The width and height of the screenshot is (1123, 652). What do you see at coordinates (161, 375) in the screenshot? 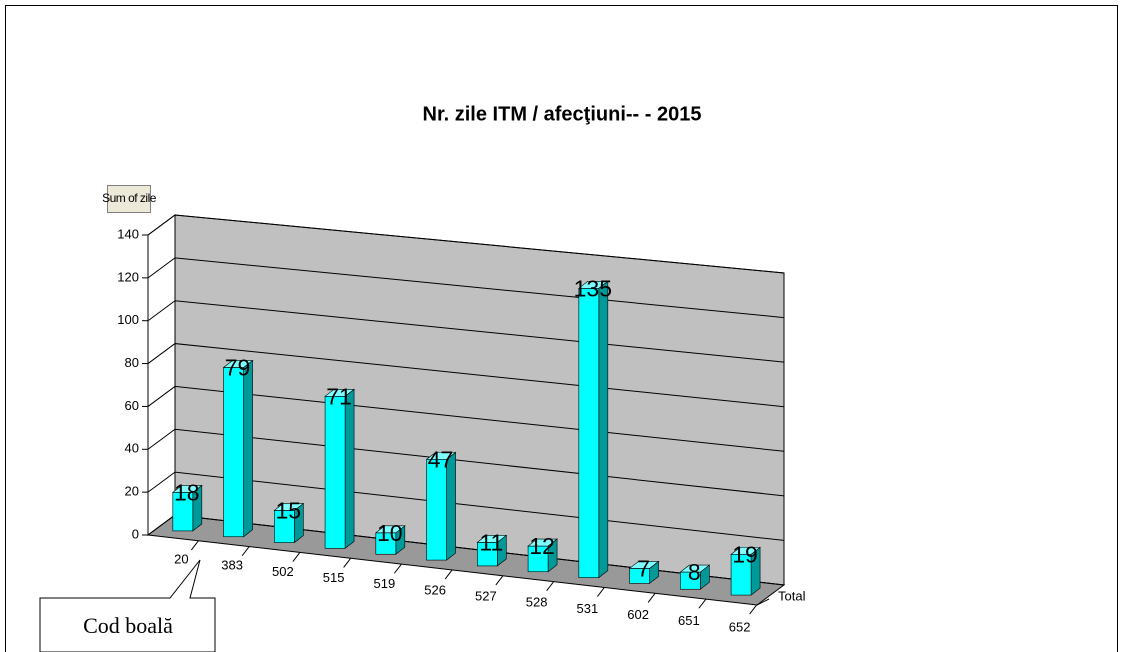
I see `side-wall` at bounding box center [161, 375].